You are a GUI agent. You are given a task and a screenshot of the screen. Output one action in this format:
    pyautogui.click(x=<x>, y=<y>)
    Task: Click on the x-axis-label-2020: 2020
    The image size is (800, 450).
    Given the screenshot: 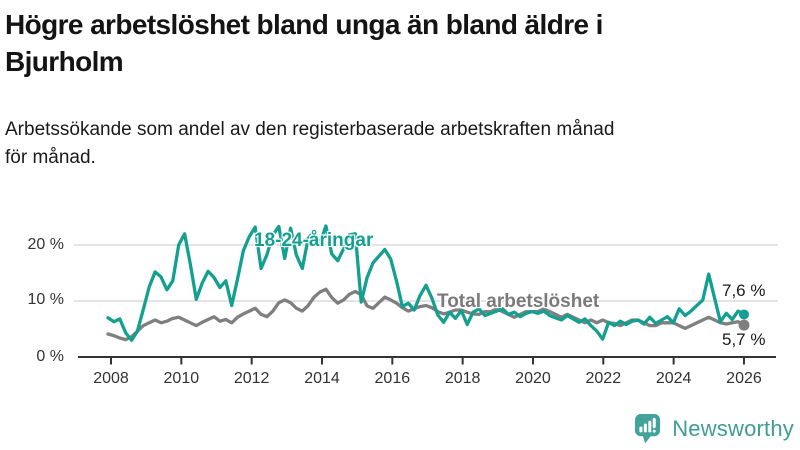 What is the action you would take?
    pyautogui.click(x=533, y=378)
    